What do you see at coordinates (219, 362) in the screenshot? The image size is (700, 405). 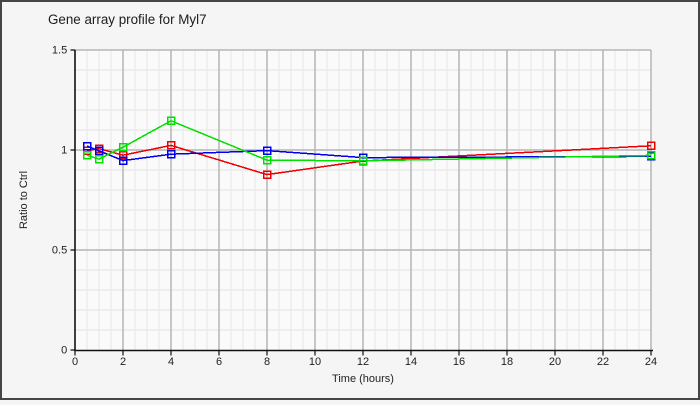 I see `svg-text: 6` at bounding box center [219, 362].